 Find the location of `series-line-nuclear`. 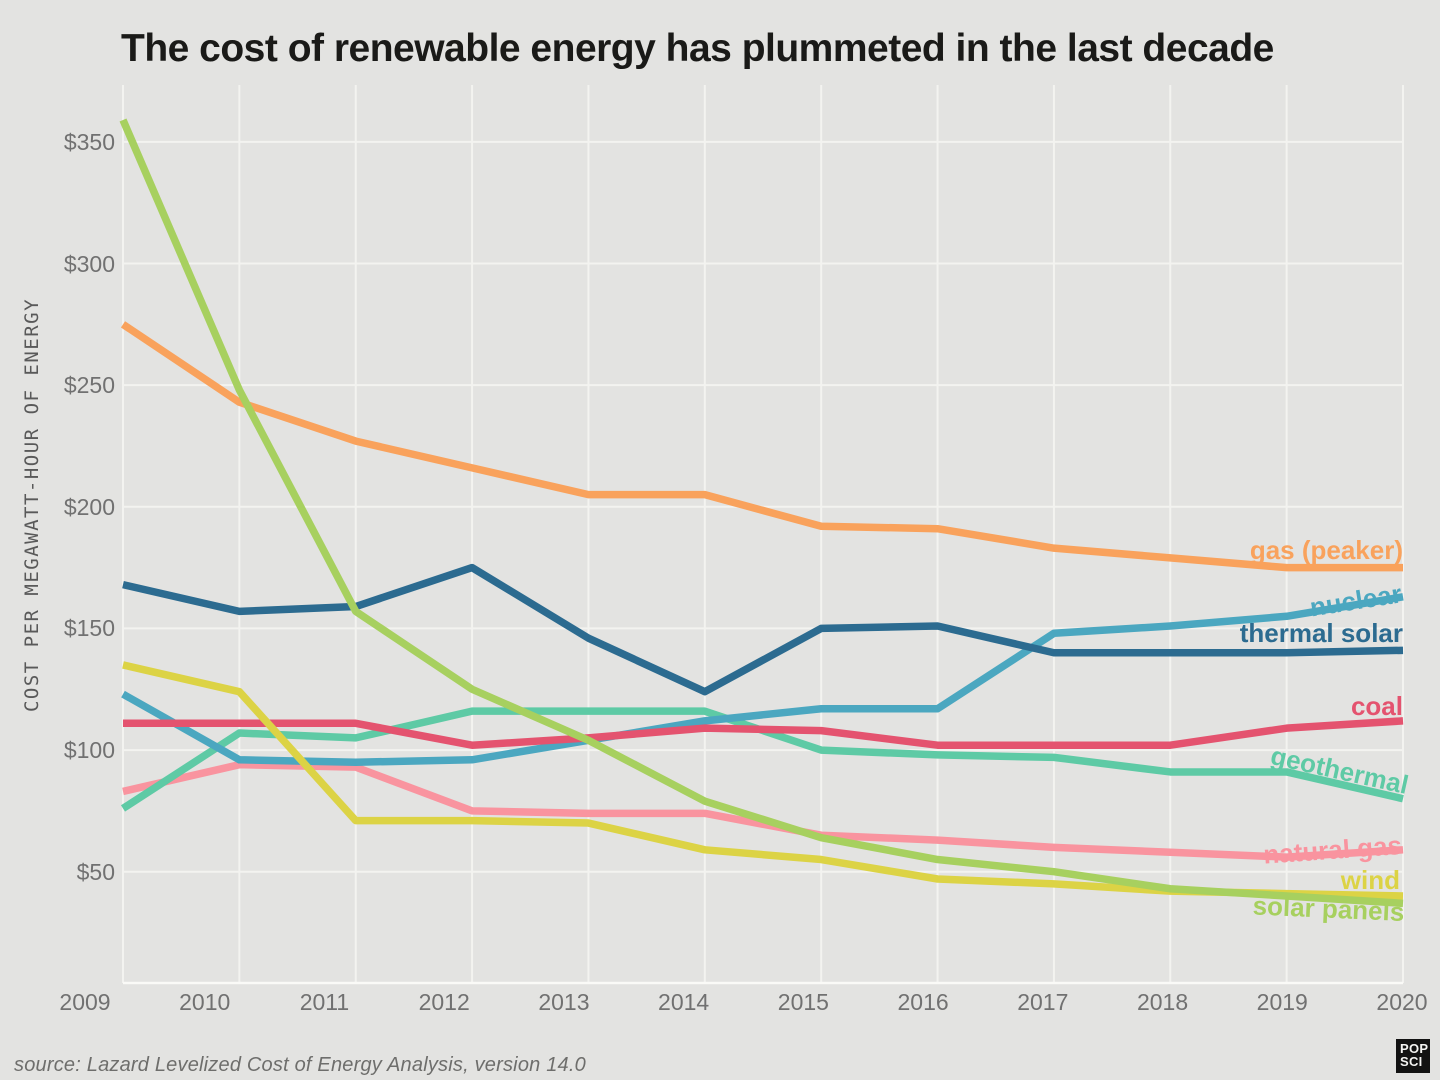

series-line-nuclear is located at coordinates (762, 679).